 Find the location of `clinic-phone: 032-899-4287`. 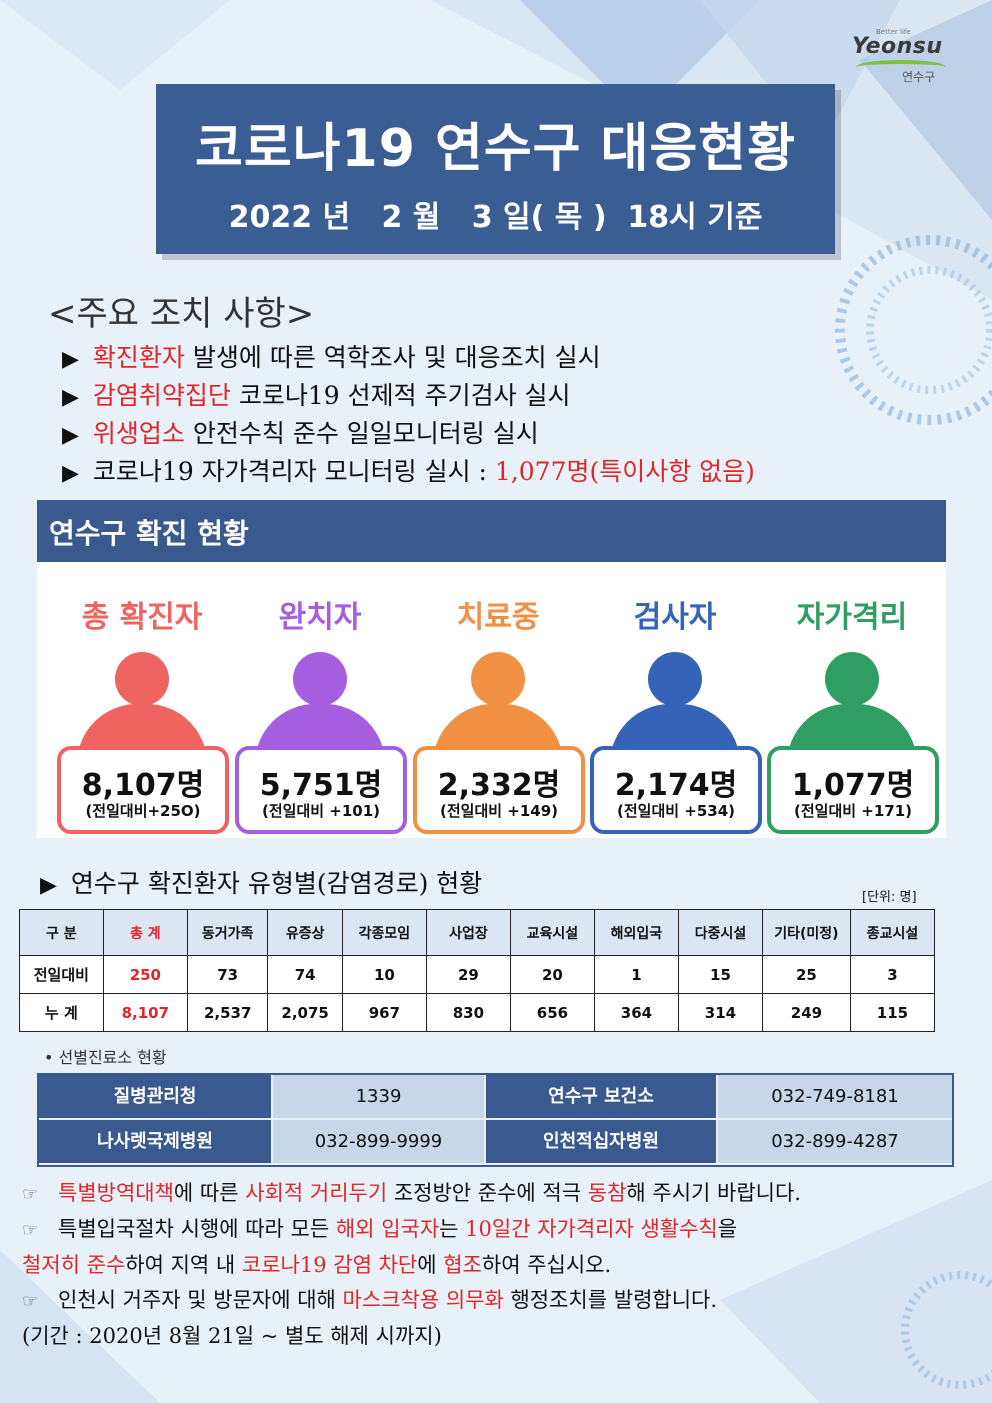

clinic-phone: 032-899-4287 is located at coordinates (835, 1141).